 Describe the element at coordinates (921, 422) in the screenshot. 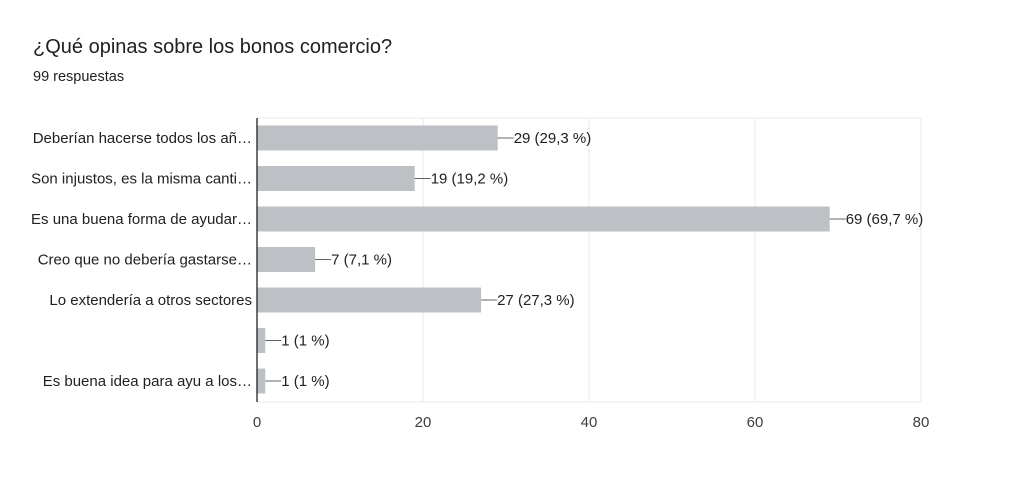

I see `x-tick-label: 80` at that location.